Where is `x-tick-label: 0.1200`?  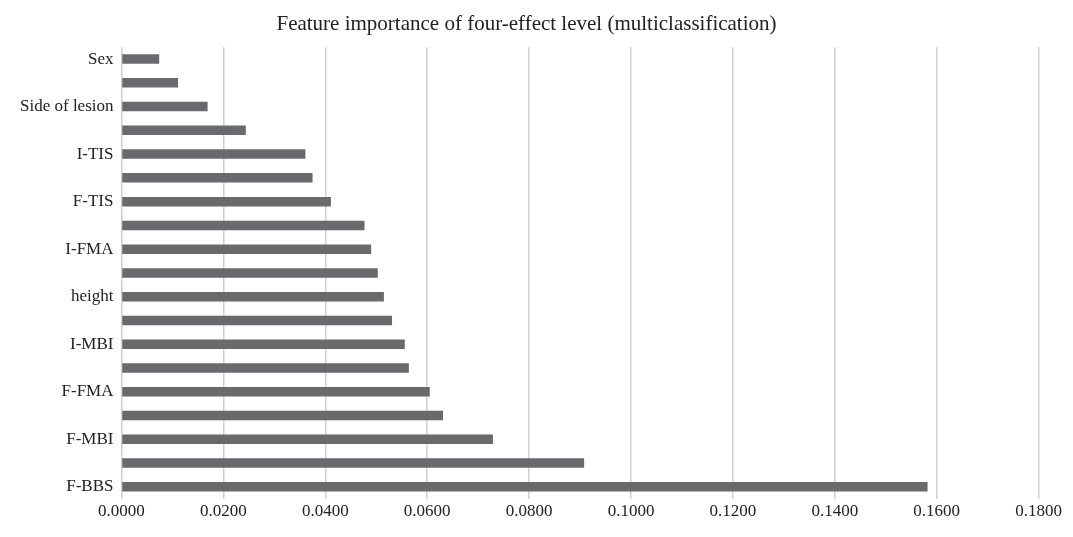
x-tick-label: 0.1200 is located at coordinates (733, 511).